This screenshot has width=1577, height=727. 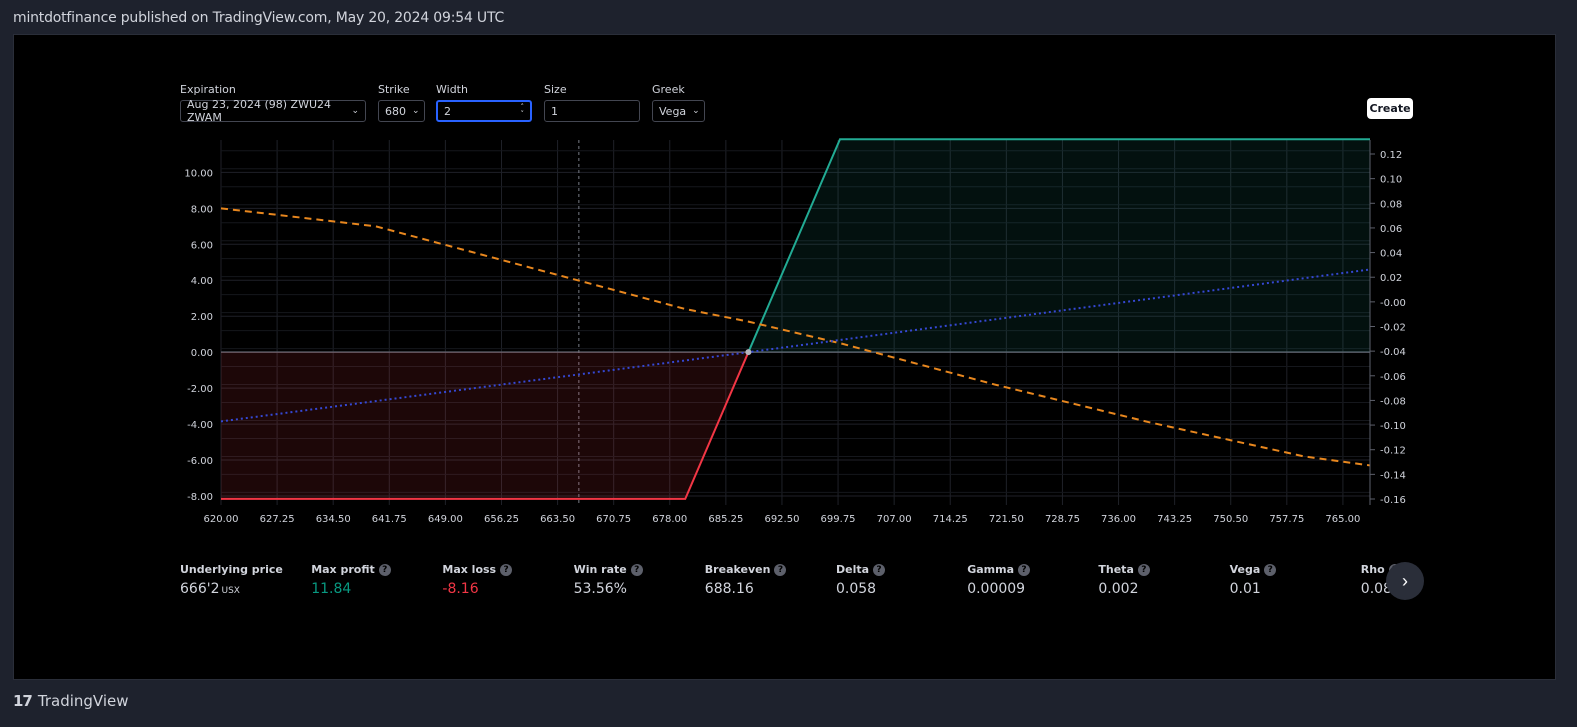 I want to click on expiration-label: Expiration, so click(x=208, y=89).